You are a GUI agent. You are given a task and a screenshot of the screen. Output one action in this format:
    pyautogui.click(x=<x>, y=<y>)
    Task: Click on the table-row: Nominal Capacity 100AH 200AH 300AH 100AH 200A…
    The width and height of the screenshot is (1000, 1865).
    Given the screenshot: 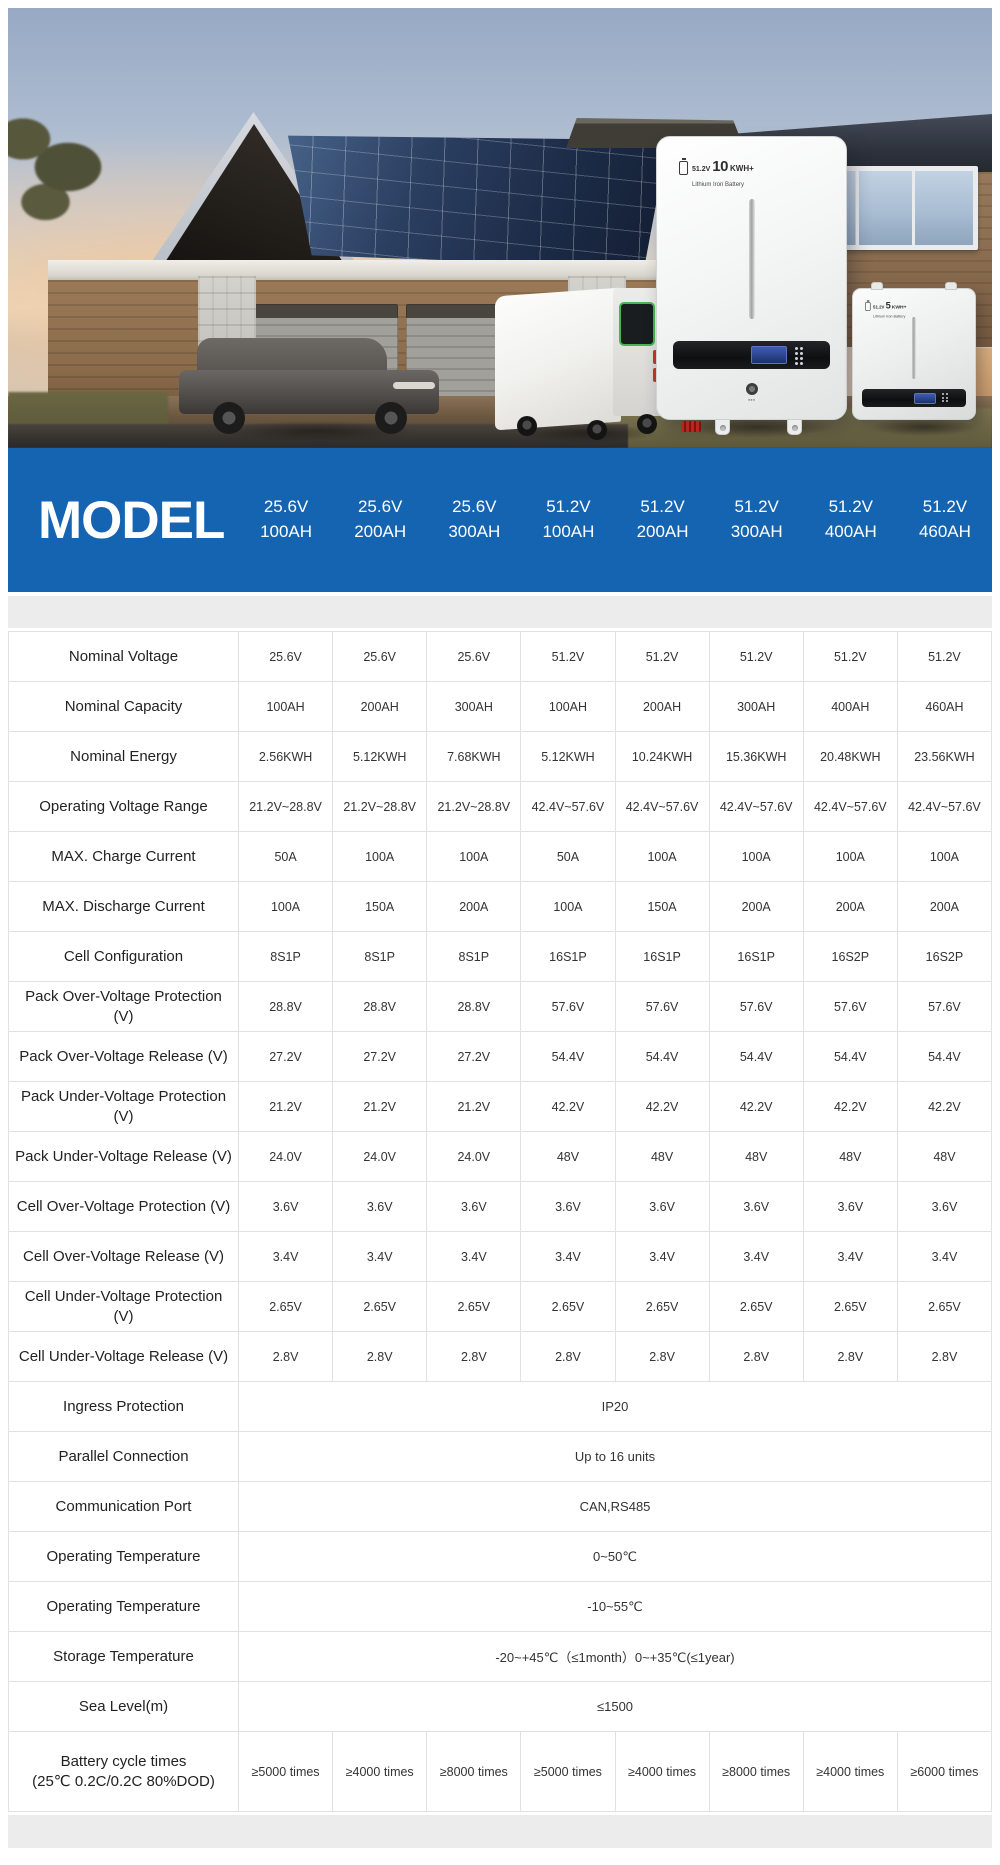 What is the action you would take?
    pyautogui.click(x=500, y=707)
    